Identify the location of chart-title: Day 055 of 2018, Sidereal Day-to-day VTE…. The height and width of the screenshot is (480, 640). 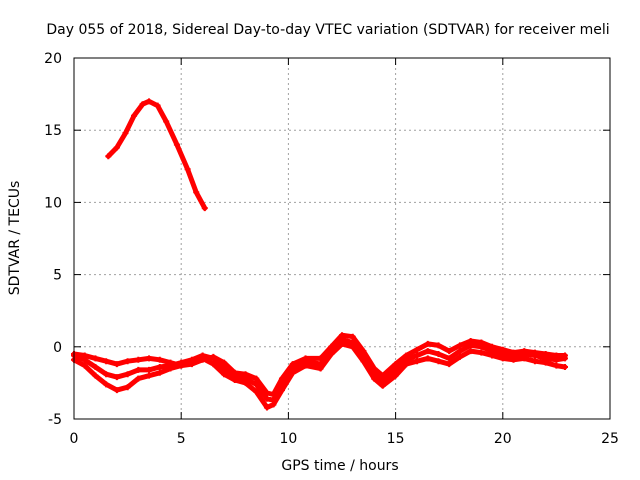
(327, 30).